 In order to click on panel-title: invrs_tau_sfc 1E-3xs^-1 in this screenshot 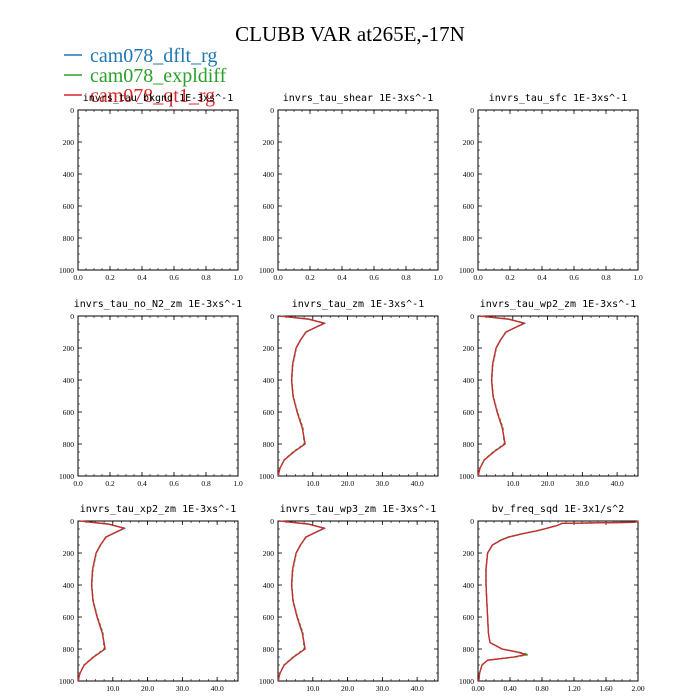, I will do `click(558, 98)`.